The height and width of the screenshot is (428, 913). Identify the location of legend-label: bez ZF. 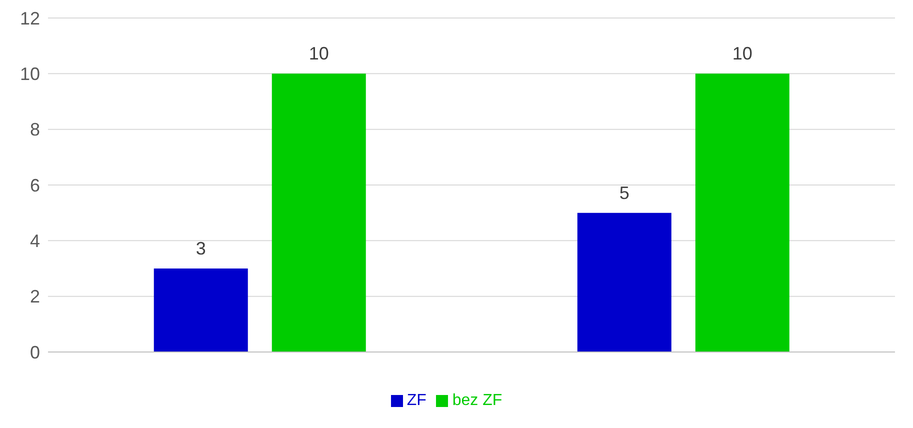
(477, 400).